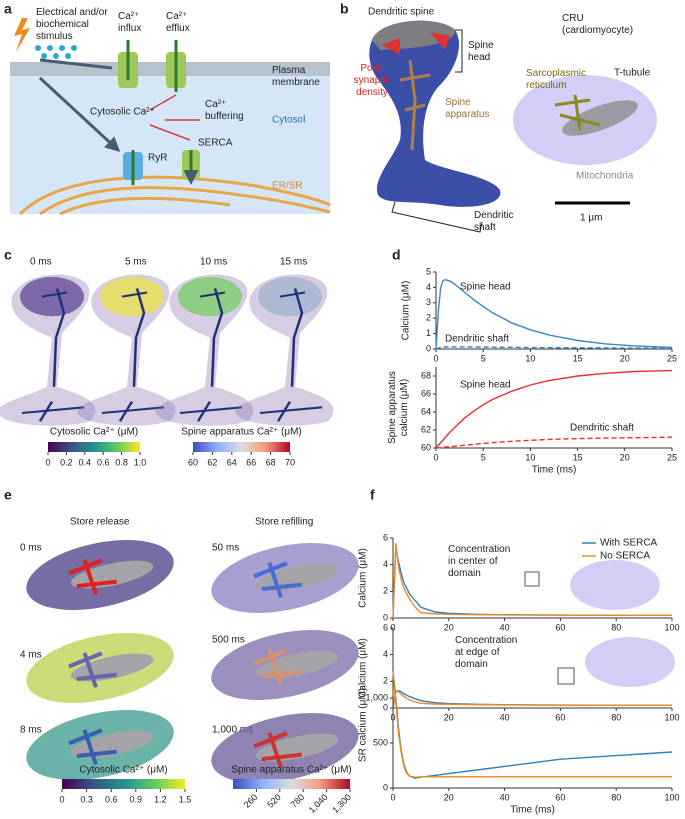 The image size is (685, 819). Describe the element at coordinates (467, 108) in the screenshot. I see `apparatus-label: Spine apparatus` at that location.